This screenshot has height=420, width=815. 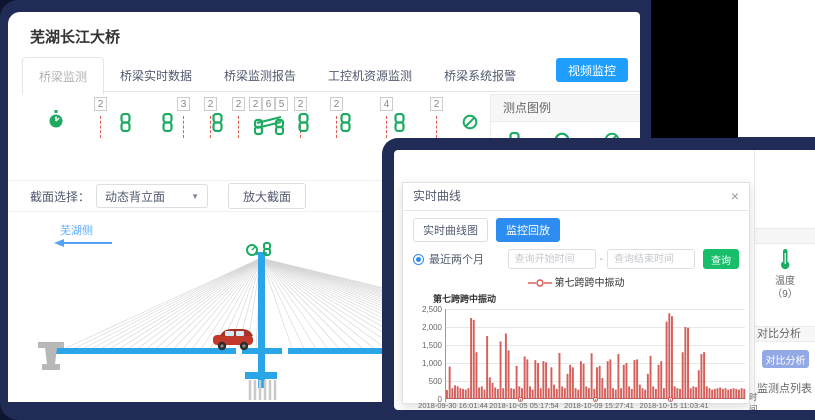 I want to click on close-icon: ×, so click(x=734, y=196).